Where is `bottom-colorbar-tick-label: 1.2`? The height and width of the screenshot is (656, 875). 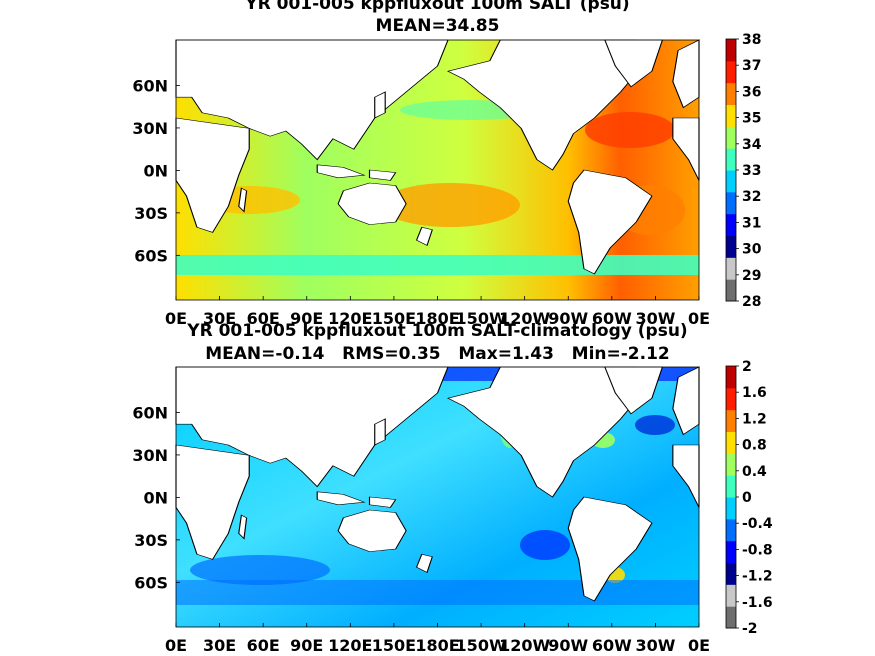 bottom-colorbar-tick-label: 1.2 is located at coordinates (754, 419).